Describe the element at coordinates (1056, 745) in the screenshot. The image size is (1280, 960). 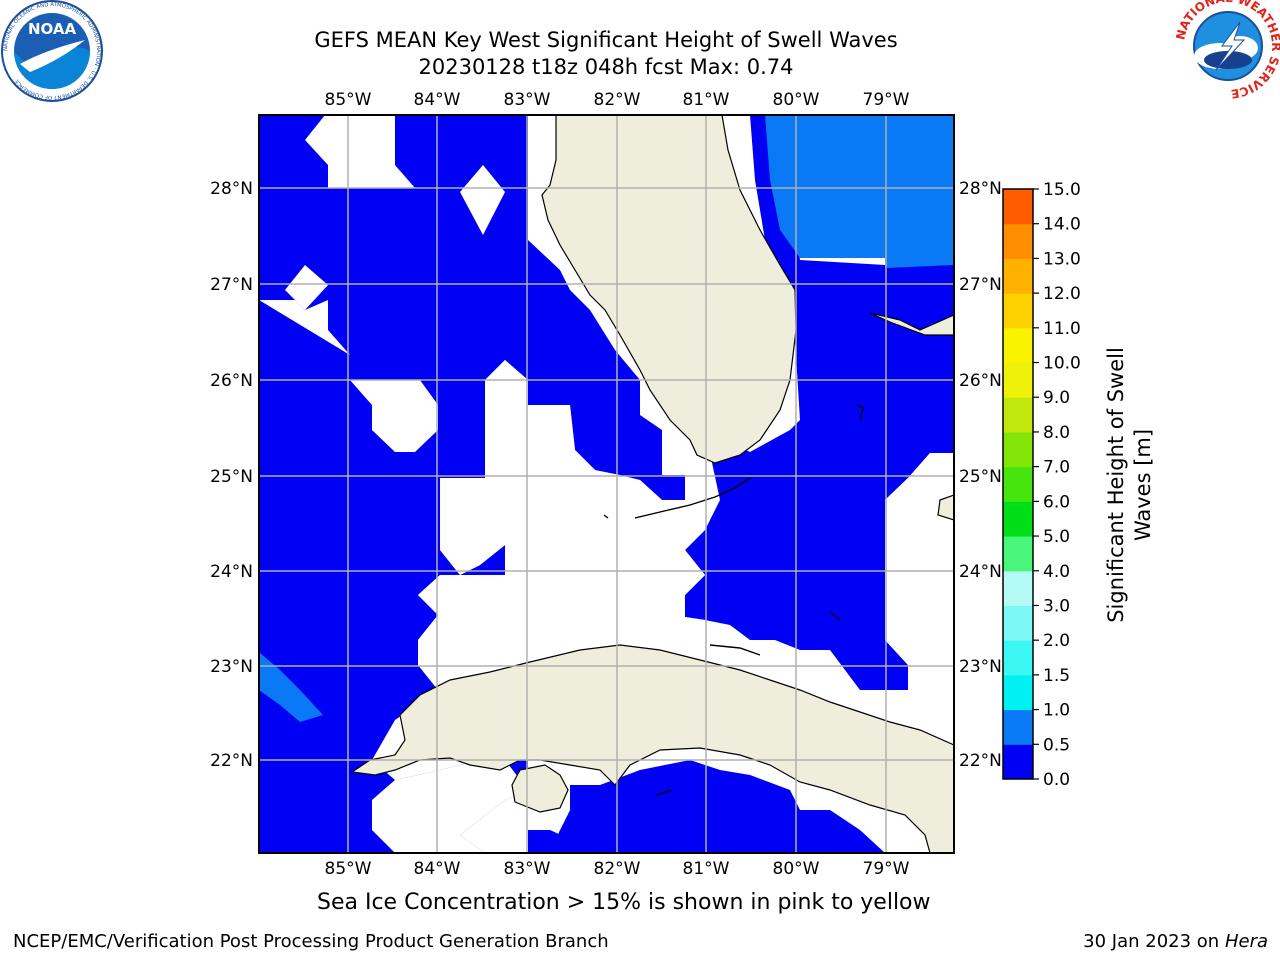
I see `colorbar-tick-label: 0.5` at that location.